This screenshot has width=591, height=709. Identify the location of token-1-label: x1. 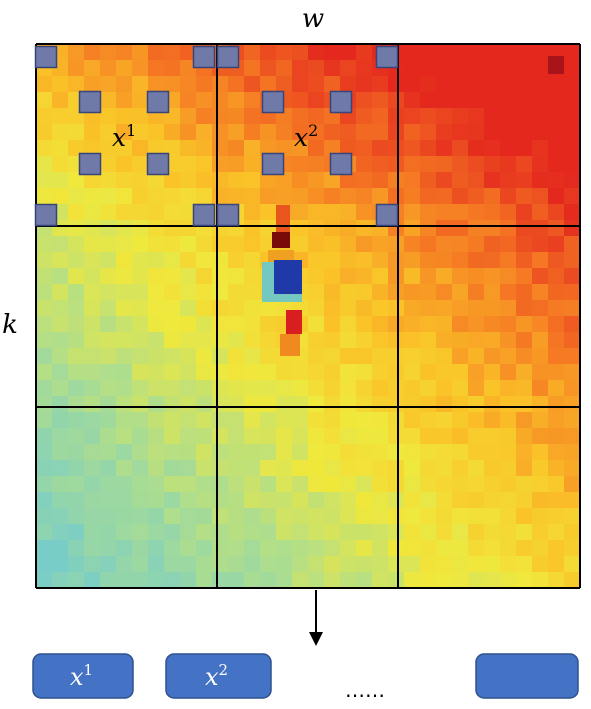
(81, 676).